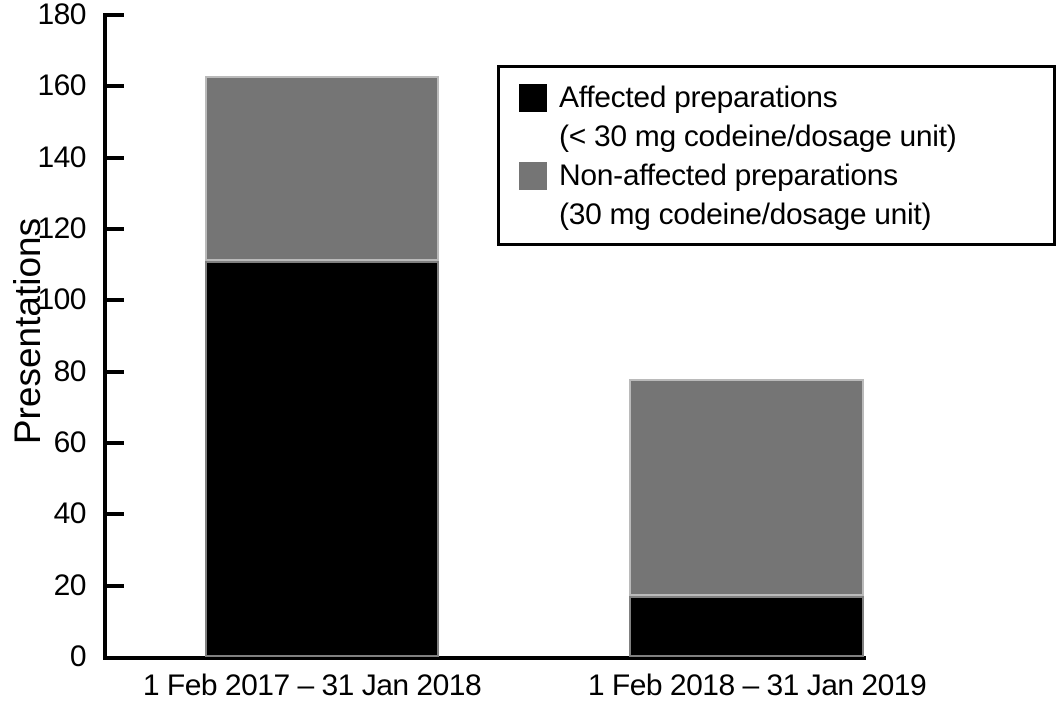 This screenshot has height=708, width=1064. I want to click on x-axis-line, so click(484, 658).